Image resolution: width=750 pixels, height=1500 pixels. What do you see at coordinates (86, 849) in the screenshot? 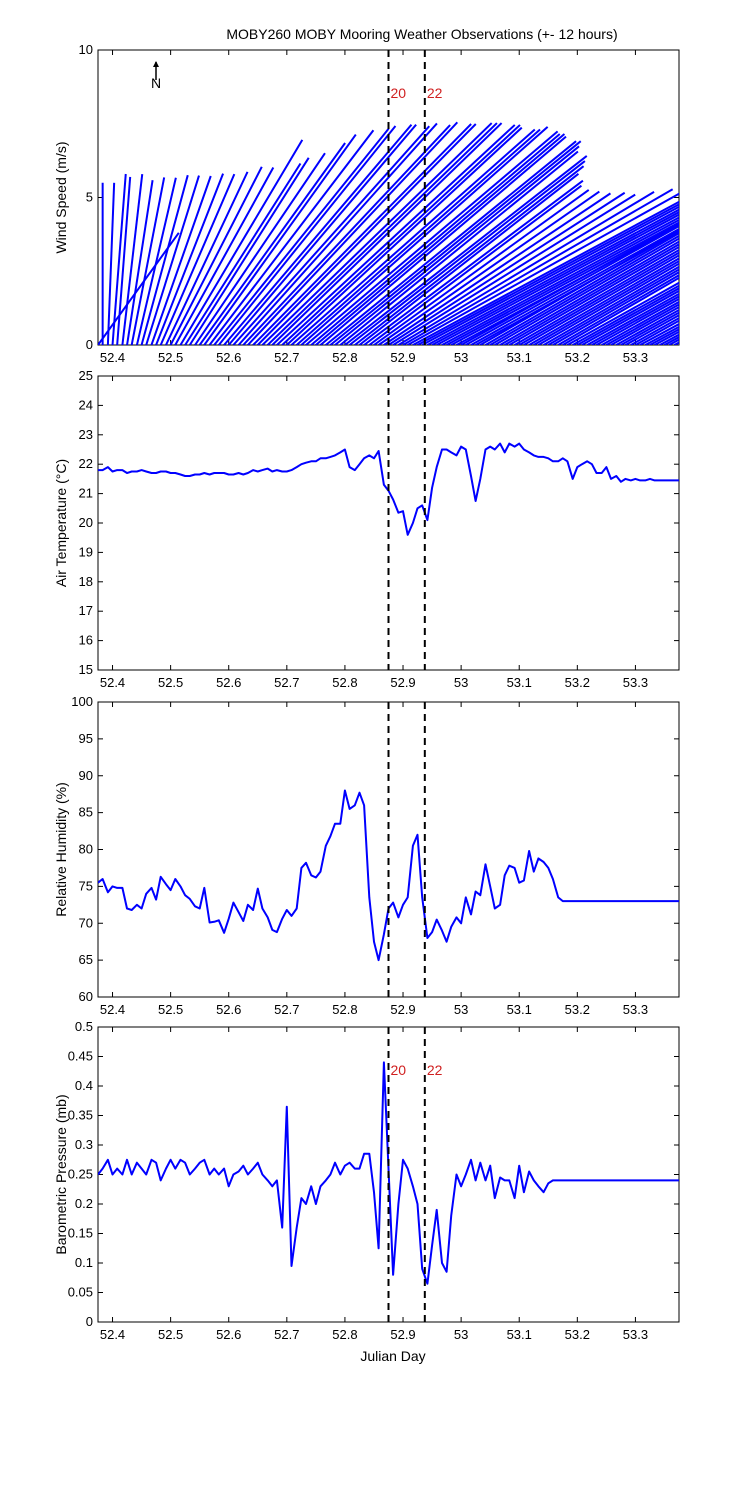
I see `rh-ytick-label: 80` at bounding box center [86, 849].